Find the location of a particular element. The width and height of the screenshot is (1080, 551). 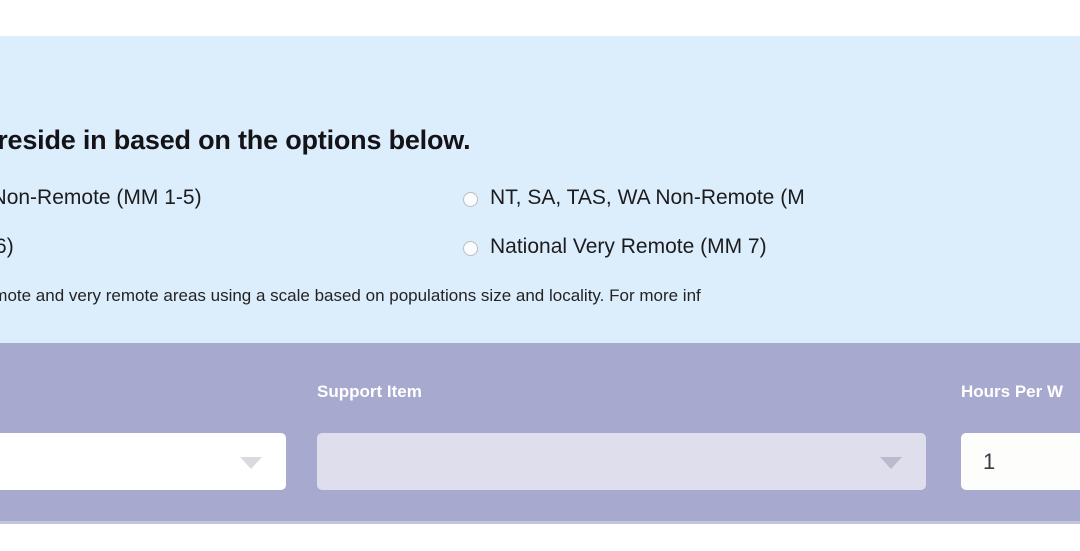

radio-option-label: National Remote (MM 6) is located at coordinates (7, 246).